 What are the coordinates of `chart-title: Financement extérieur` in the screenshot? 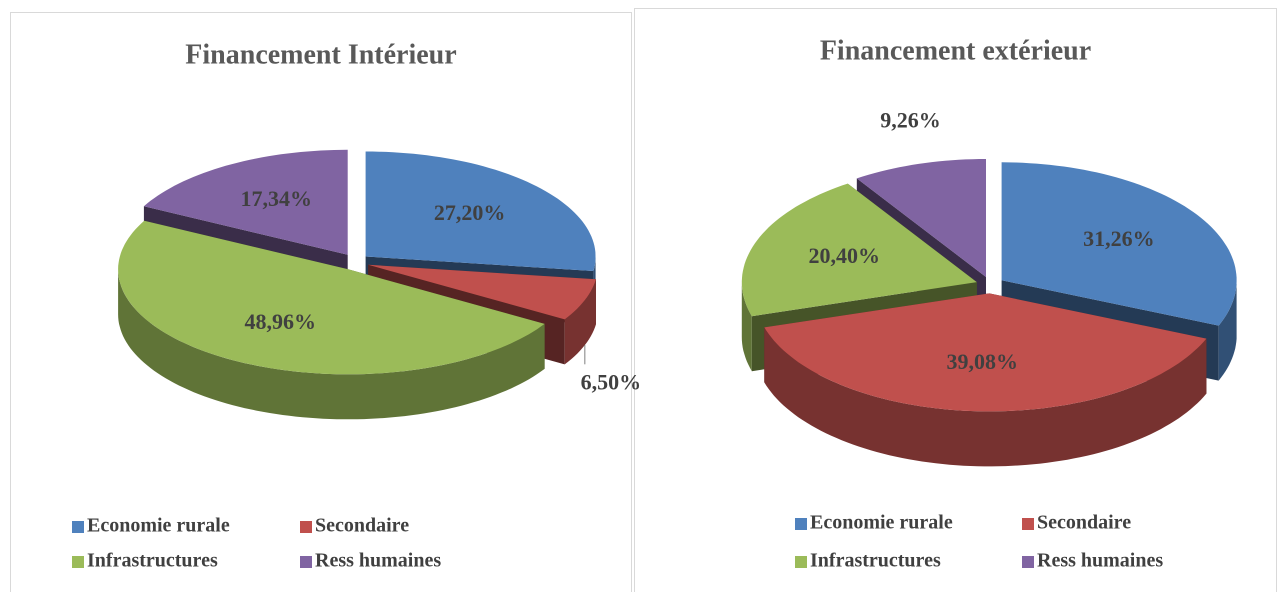 It's located at (955, 50).